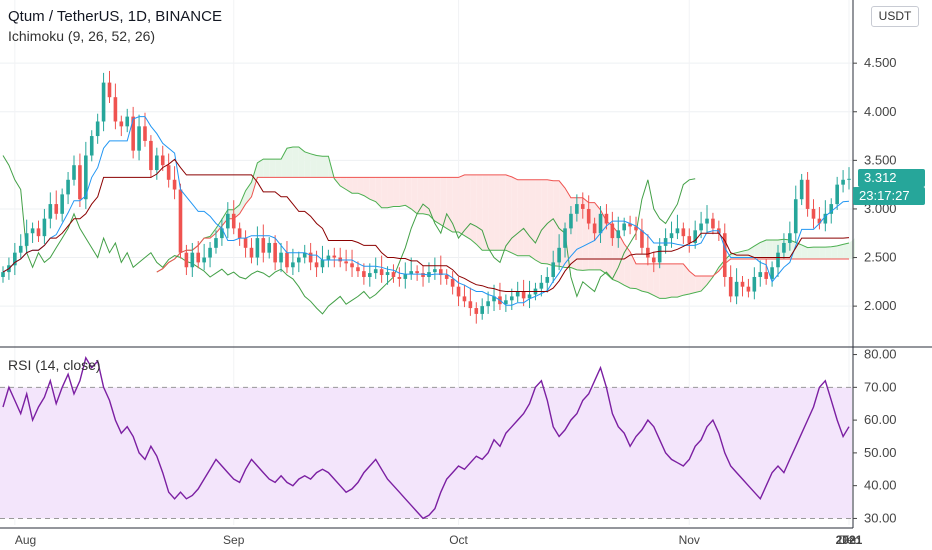  I want to click on price-tick-label: 2.500, so click(880, 257).